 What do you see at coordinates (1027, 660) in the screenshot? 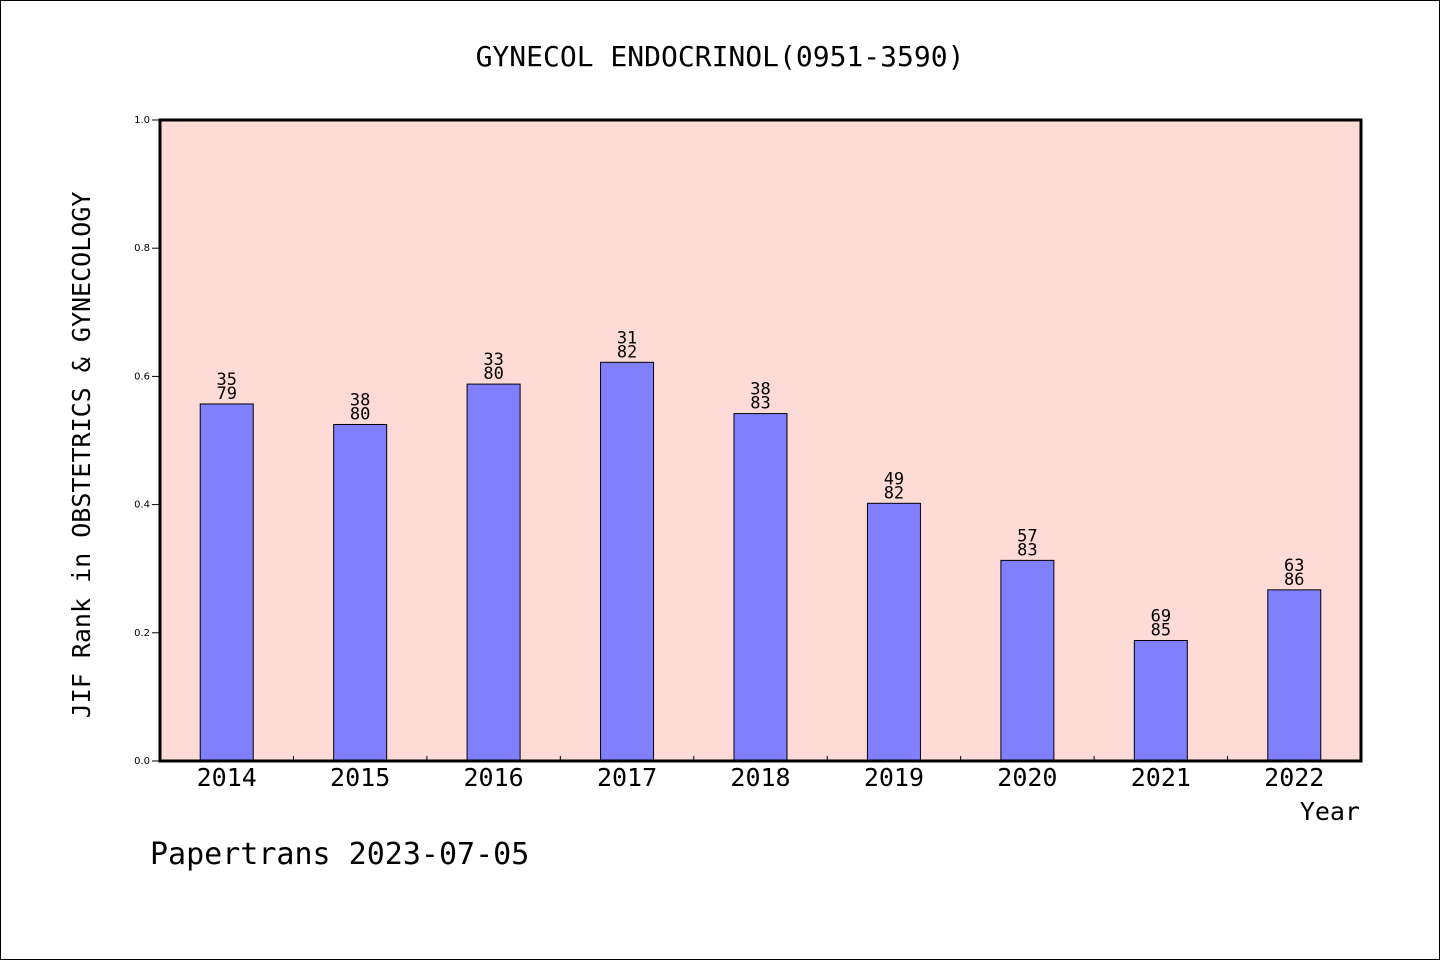
I see `bar-2020` at bounding box center [1027, 660].